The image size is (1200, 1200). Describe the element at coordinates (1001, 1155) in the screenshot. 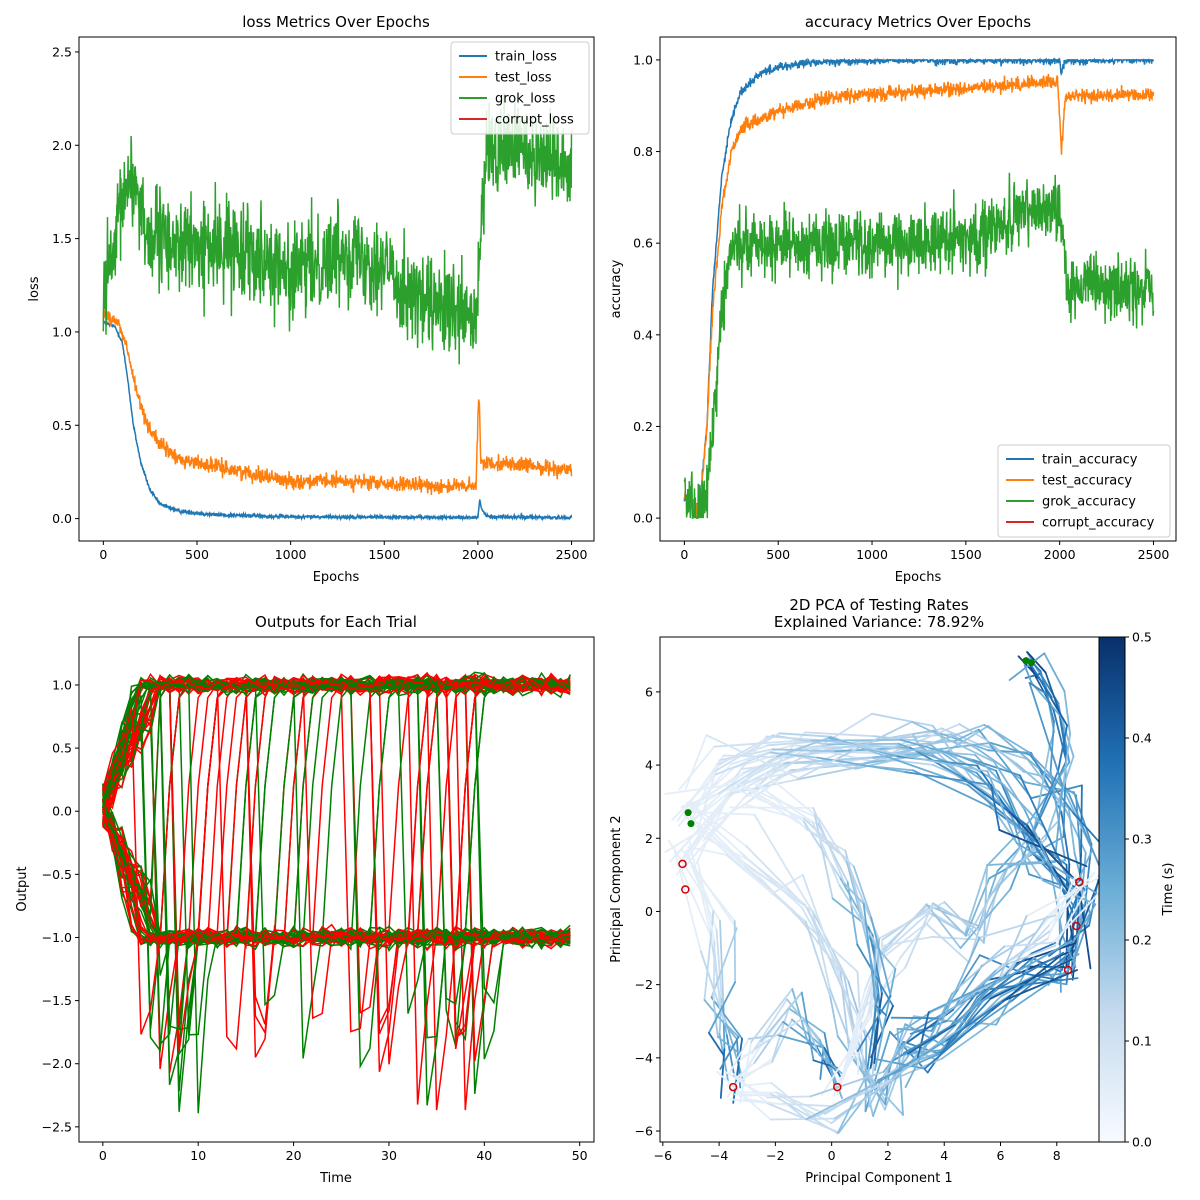

I see `x-tick-label: 6` at that location.